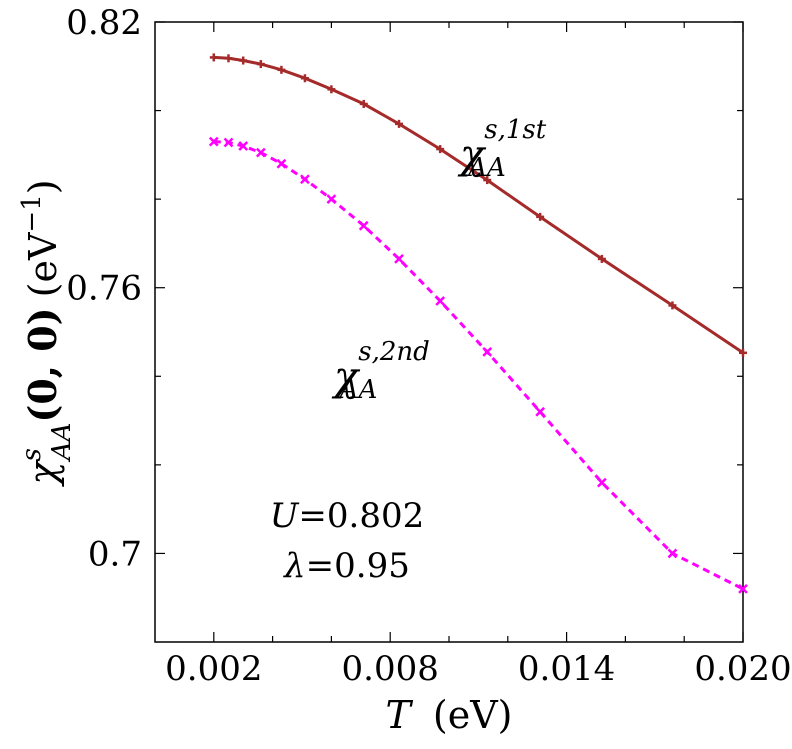  What do you see at coordinates (742, 669) in the screenshot?
I see `x-tick-label: 0.020` at bounding box center [742, 669].